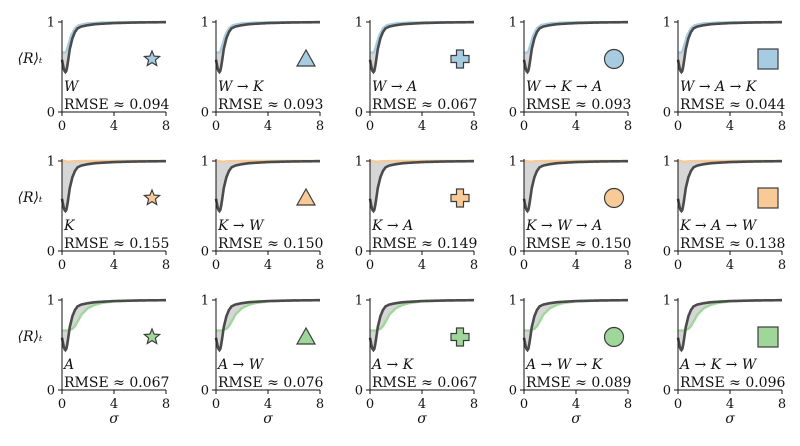  What do you see at coordinates (564, 365) in the screenshot?
I see `panel-label: A → W → K` at bounding box center [564, 365].